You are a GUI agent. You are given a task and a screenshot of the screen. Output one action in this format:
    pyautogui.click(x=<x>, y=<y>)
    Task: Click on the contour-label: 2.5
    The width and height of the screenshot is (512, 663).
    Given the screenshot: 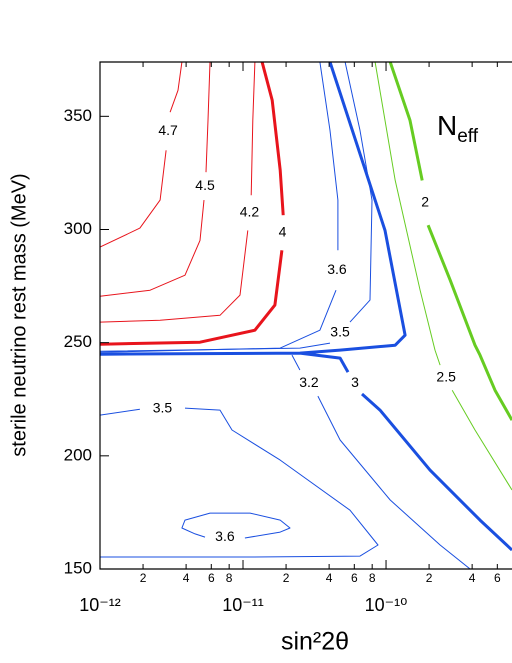 What is the action you would take?
    pyautogui.click(x=446, y=376)
    